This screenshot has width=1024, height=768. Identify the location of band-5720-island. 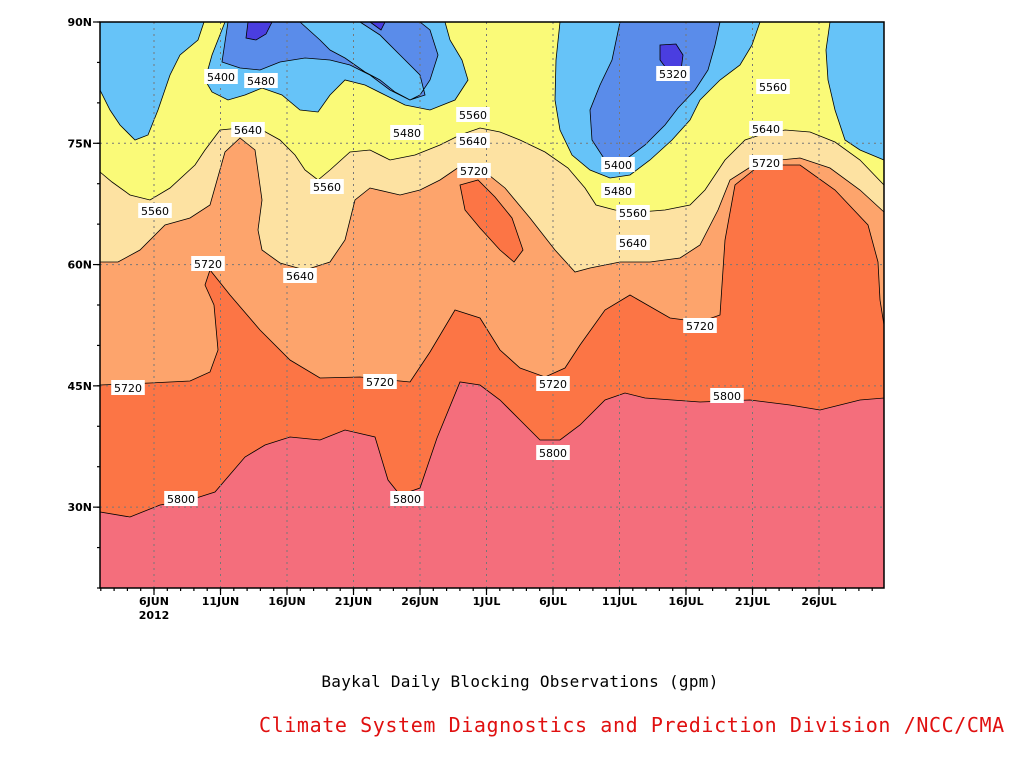
(491, 221).